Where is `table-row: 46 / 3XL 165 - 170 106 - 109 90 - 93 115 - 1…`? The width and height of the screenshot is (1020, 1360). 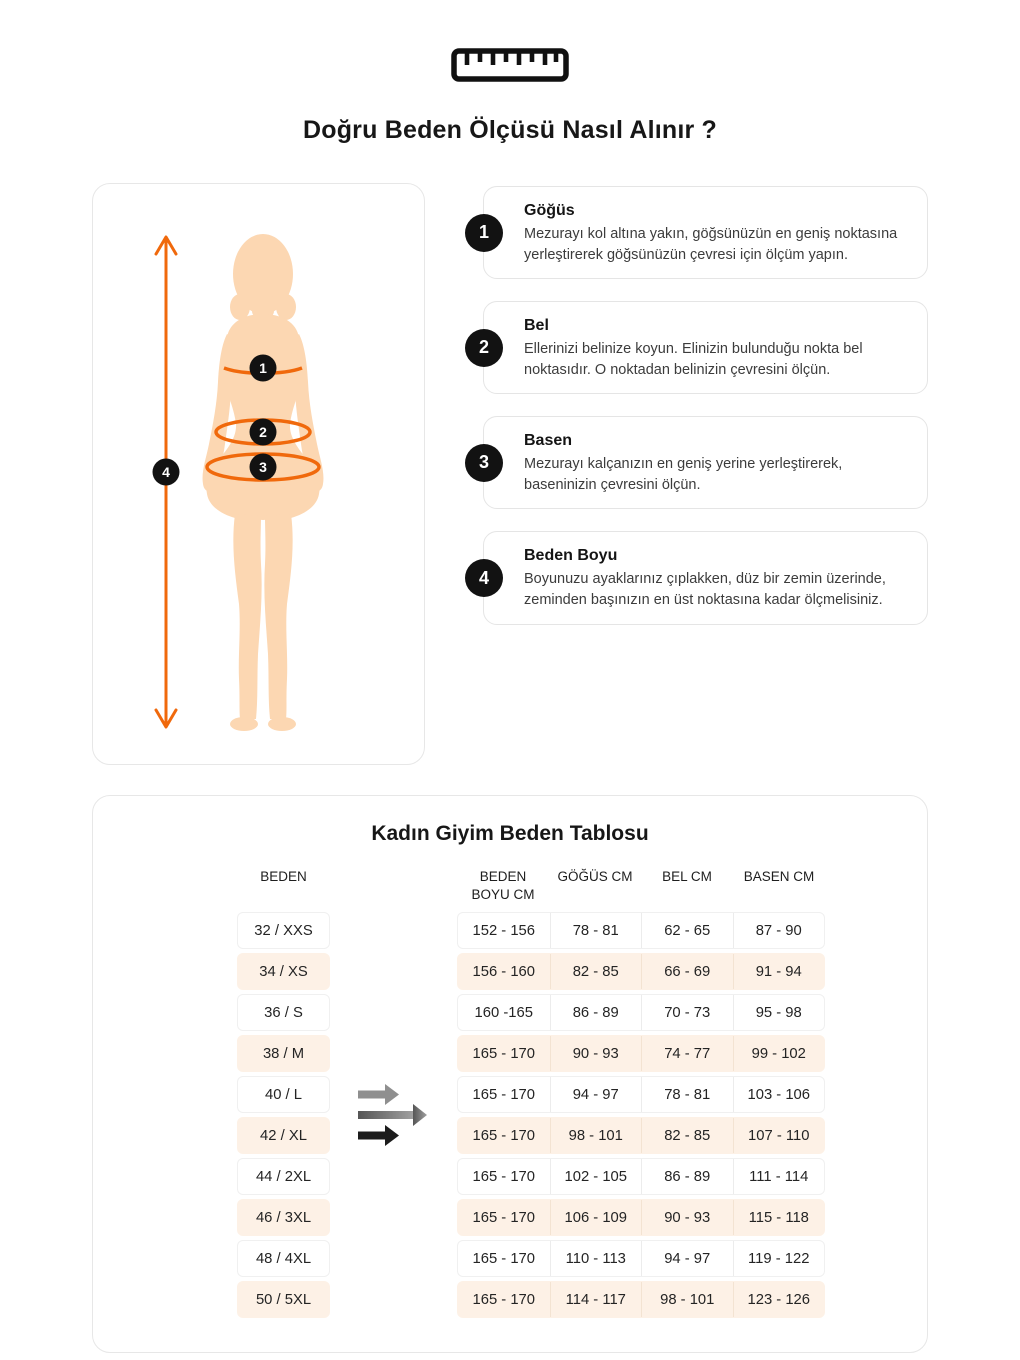
table-row: 46 / 3XL 165 - 170 106 - 109 90 - 93 115 - 1… is located at coordinates (531, 1218).